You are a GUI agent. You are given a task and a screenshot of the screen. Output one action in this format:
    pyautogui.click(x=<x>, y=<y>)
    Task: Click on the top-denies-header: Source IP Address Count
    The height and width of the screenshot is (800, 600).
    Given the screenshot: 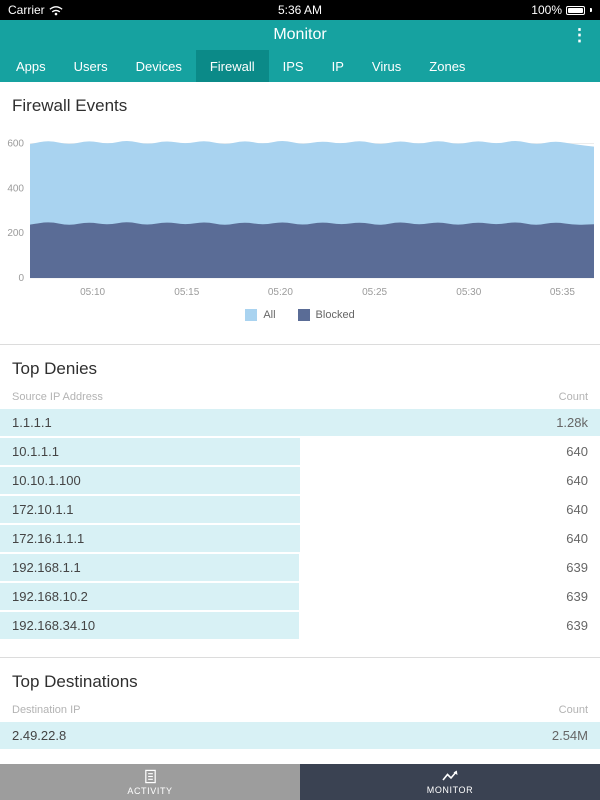 What is the action you would take?
    pyautogui.click(x=300, y=397)
    